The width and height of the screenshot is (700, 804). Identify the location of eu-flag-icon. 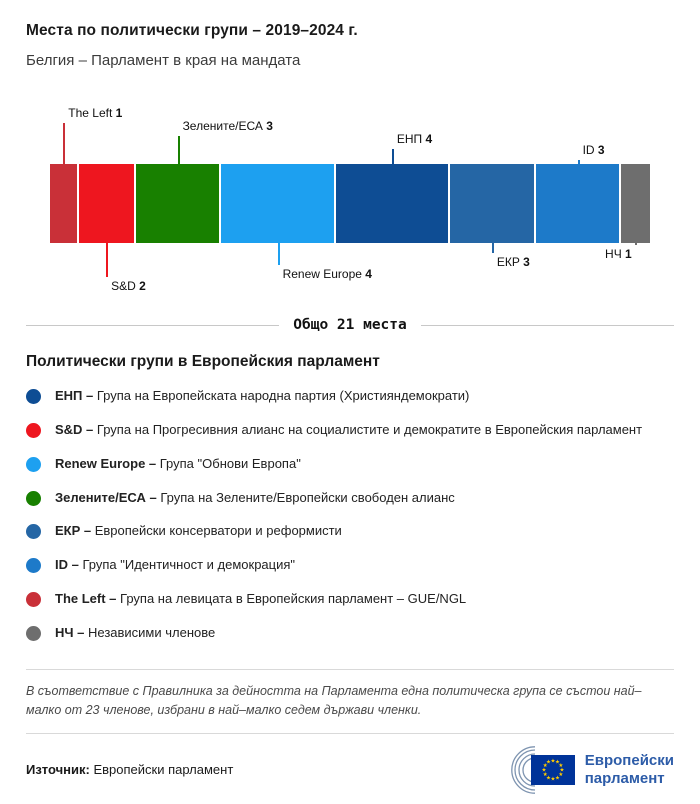
(552, 769).